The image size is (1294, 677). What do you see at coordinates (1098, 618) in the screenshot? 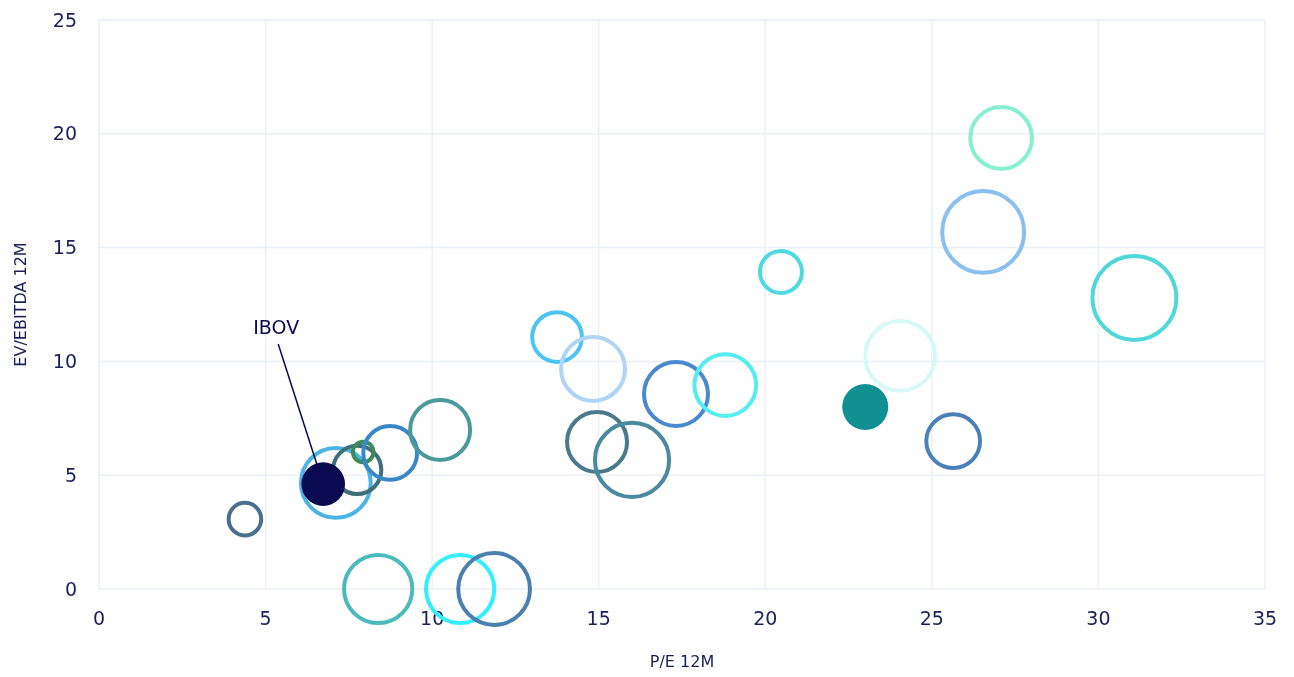
I see `x-tick-label: 30` at bounding box center [1098, 618].